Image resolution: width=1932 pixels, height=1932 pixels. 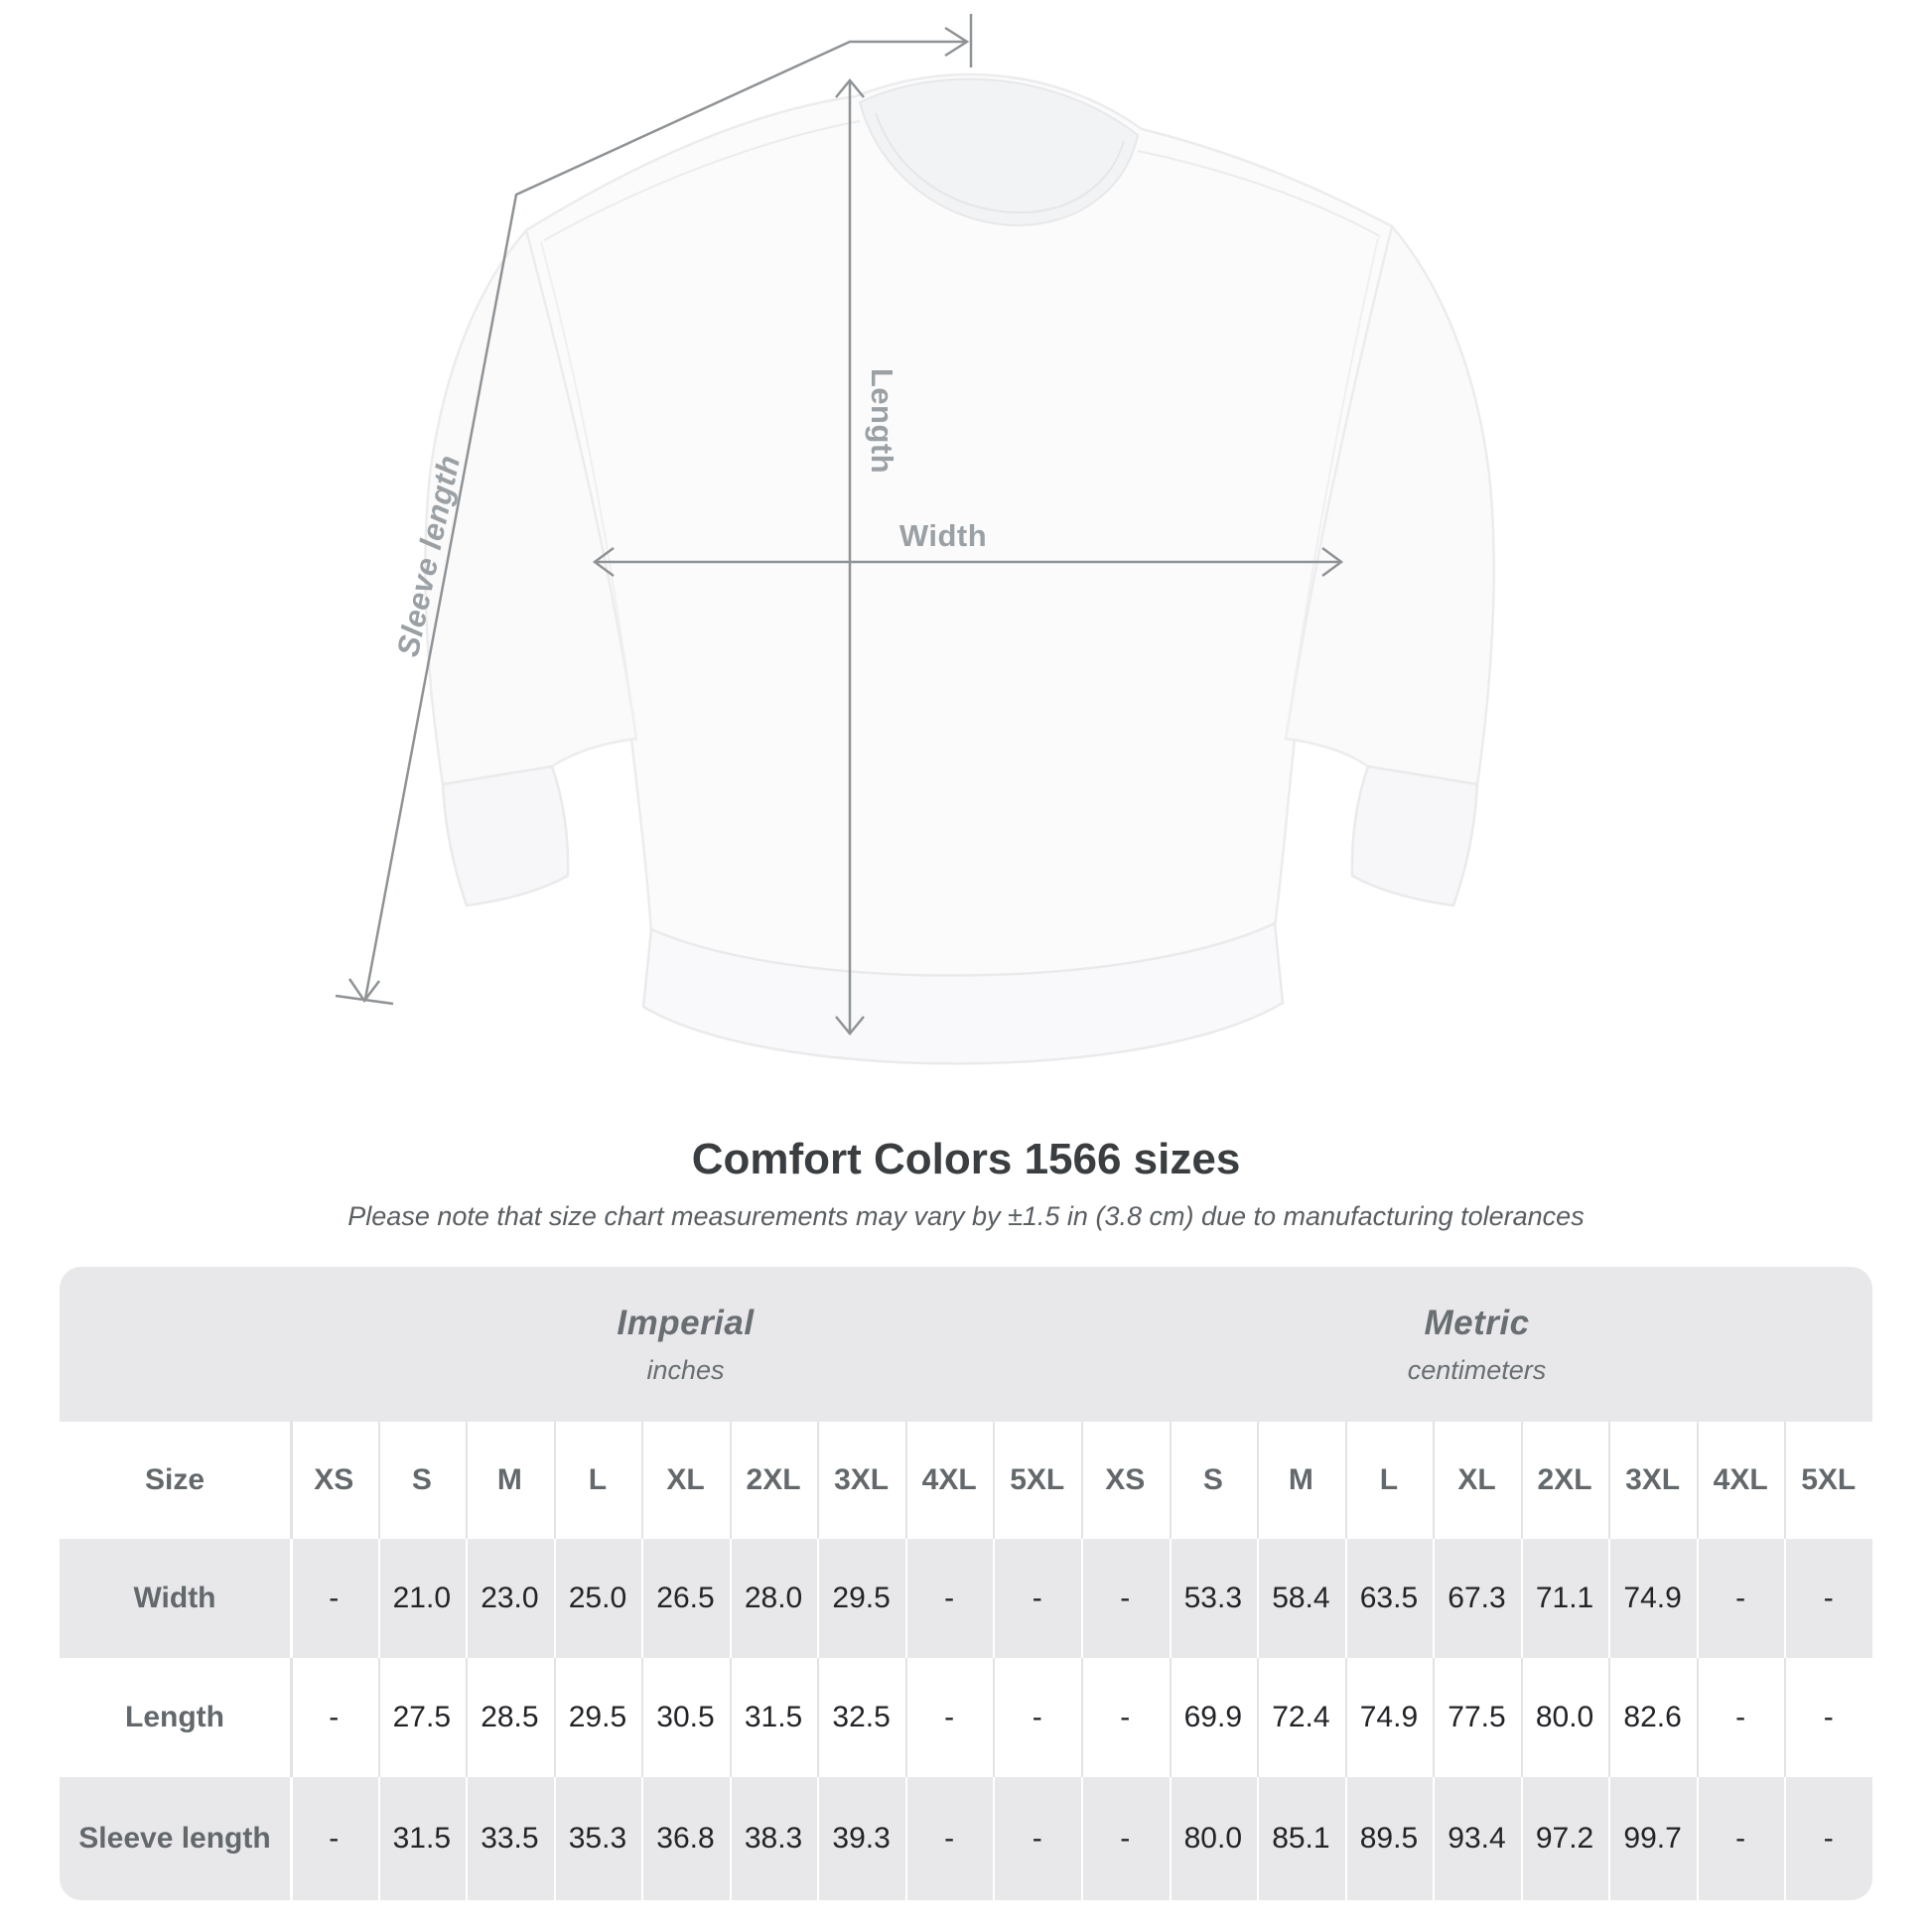 What do you see at coordinates (686, 1345) in the screenshot?
I see `imperial-header: Imperial inches` at bounding box center [686, 1345].